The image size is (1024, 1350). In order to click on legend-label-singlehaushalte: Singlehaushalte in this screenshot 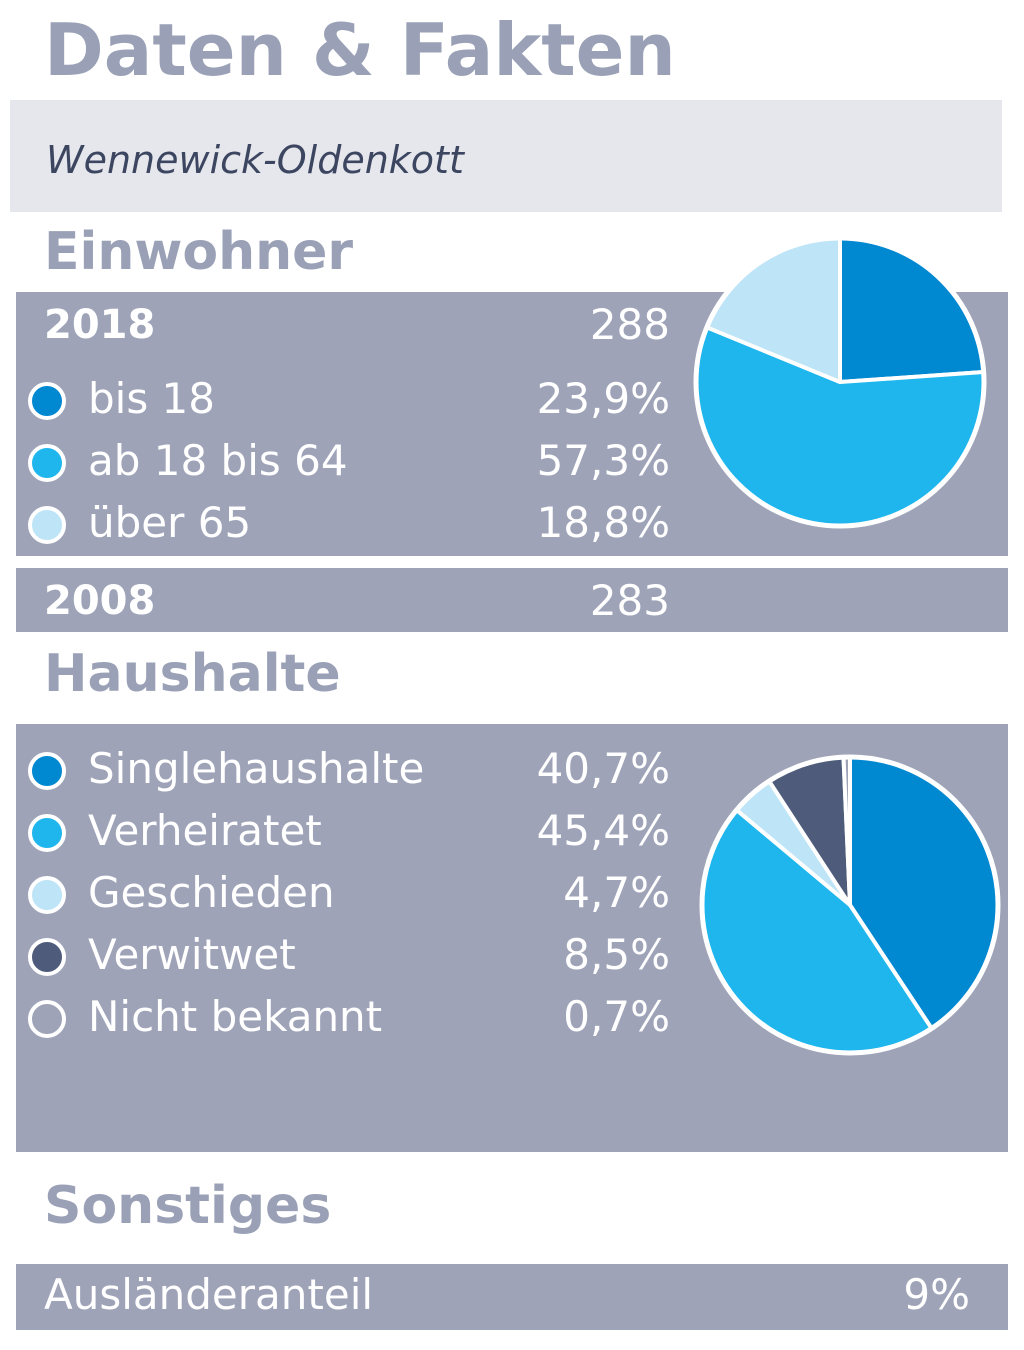, I will do `click(256, 768)`.